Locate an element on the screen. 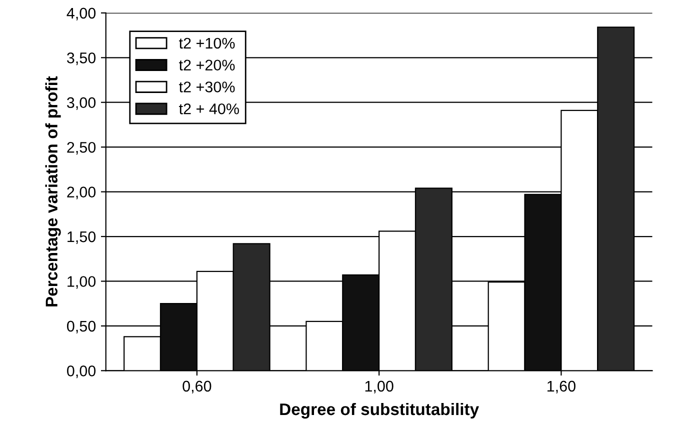  y-axis-title: Percentage variation of profit is located at coordinates (53, 191).